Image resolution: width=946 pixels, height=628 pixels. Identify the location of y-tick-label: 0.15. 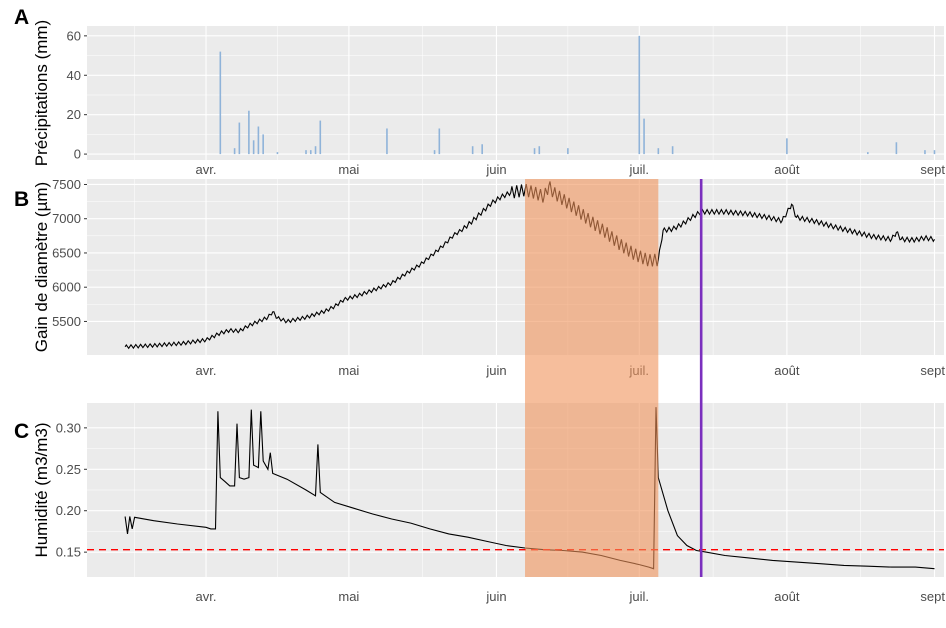
(68, 552).